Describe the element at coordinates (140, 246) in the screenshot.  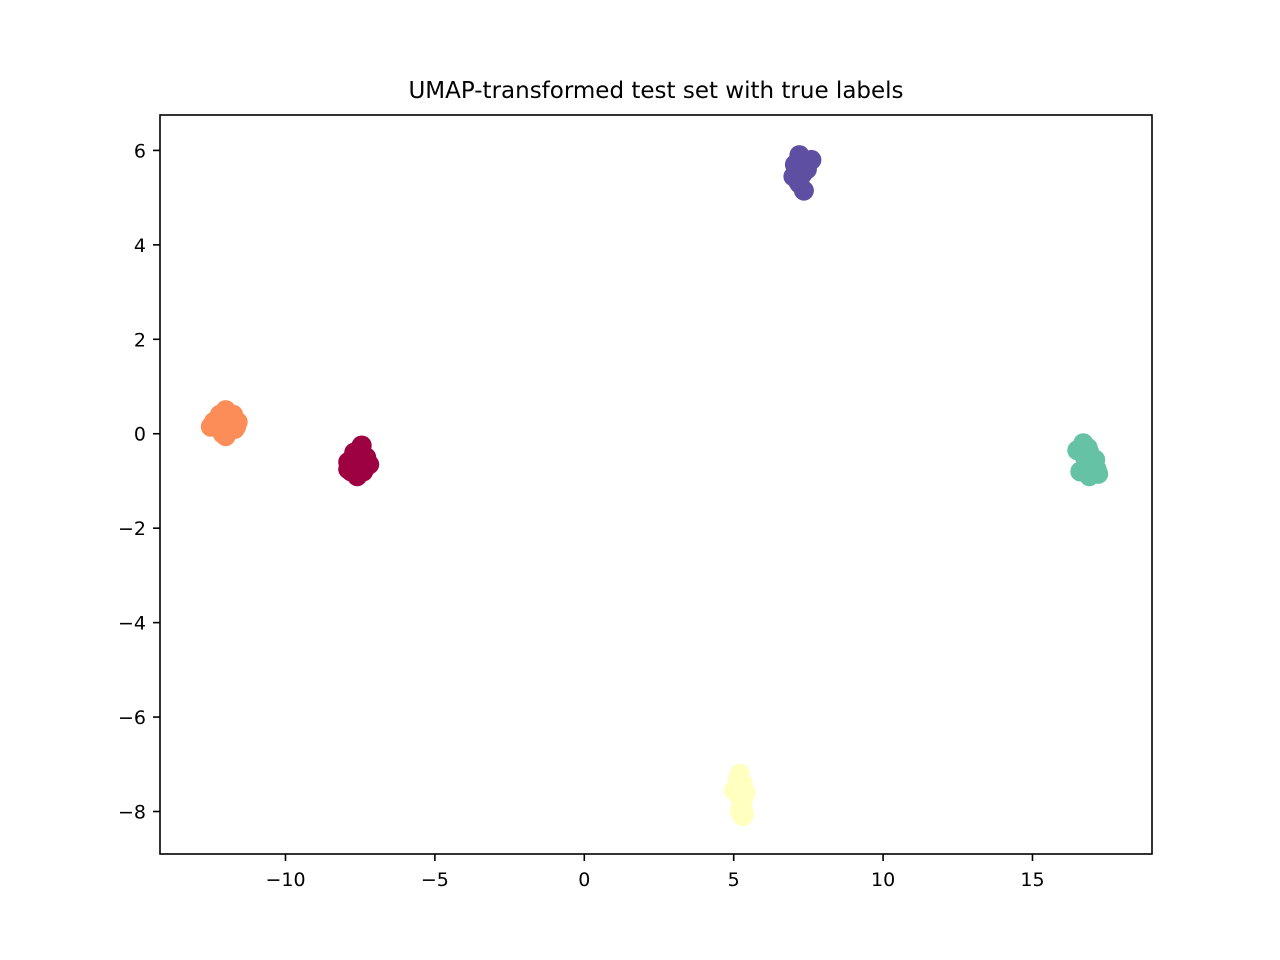
I see `y-tick-label: 4` at that location.